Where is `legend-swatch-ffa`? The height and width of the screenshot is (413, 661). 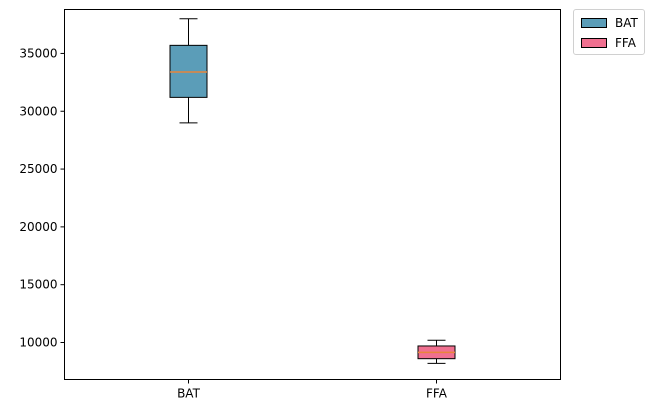
legend-swatch-ffa is located at coordinates (594, 43).